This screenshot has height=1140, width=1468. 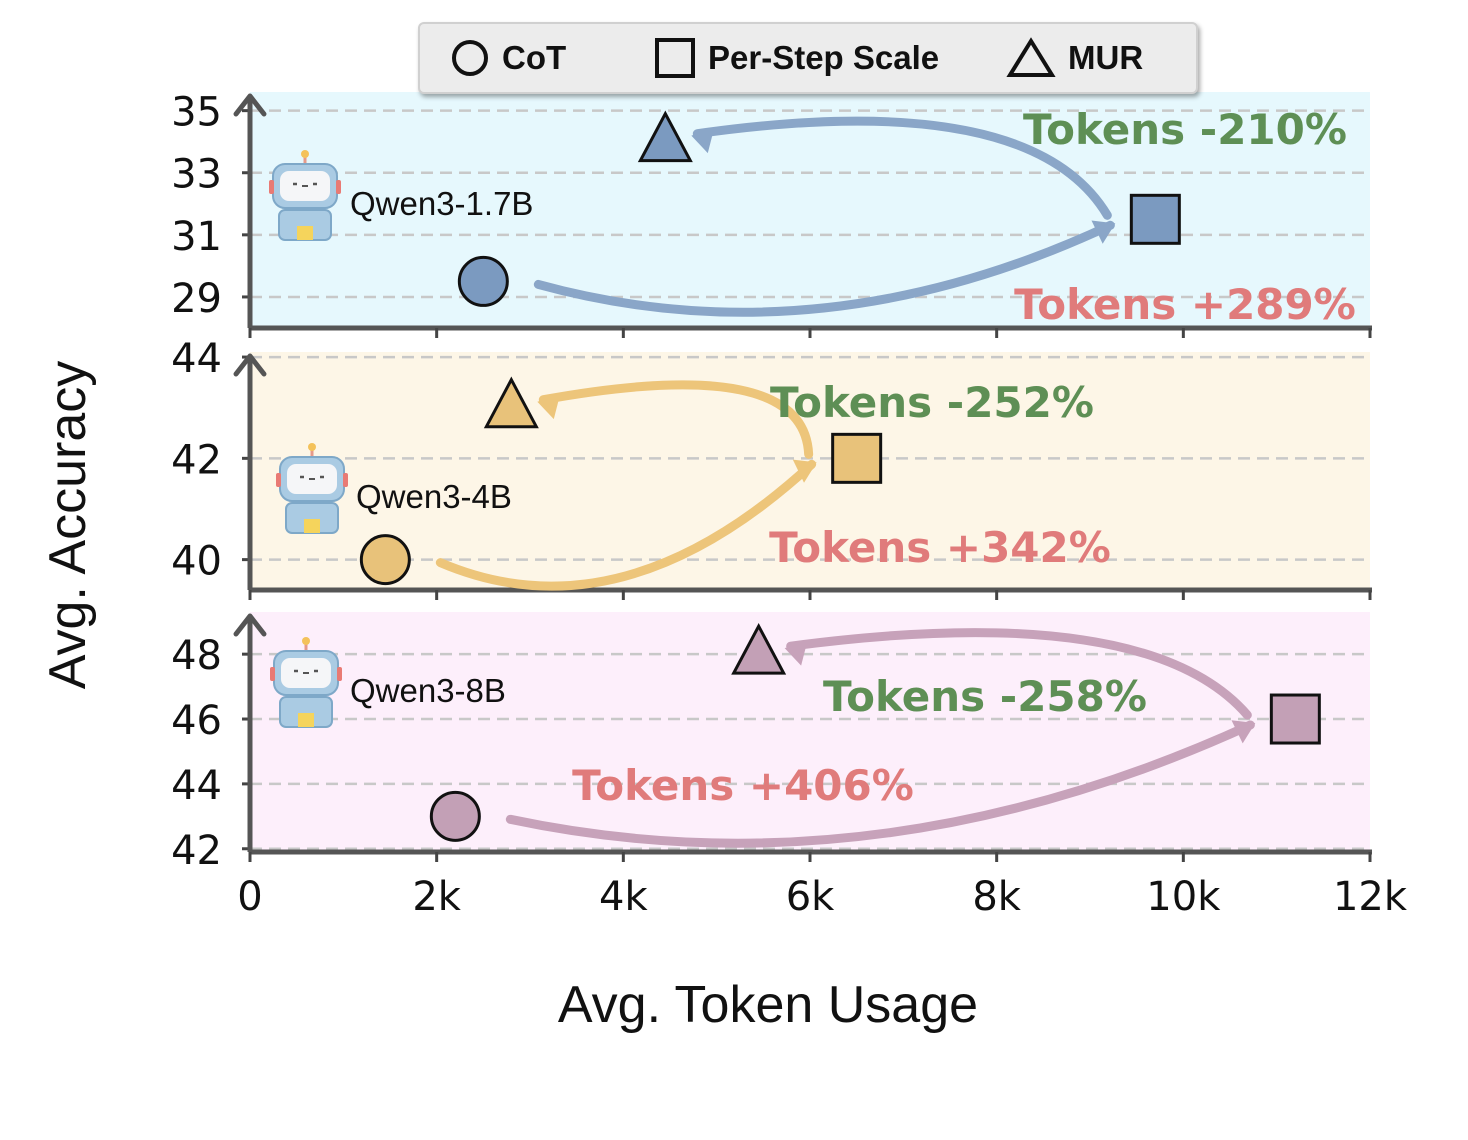 What do you see at coordinates (428, 690) in the screenshot?
I see `model-label: Qwen3-8B` at bounding box center [428, 690].